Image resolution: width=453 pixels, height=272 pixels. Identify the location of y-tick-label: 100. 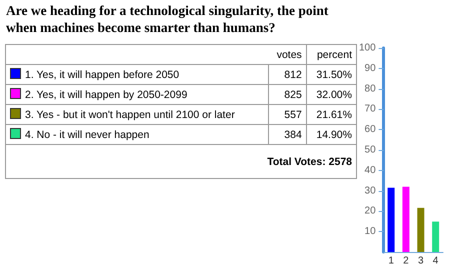
(367, 48).